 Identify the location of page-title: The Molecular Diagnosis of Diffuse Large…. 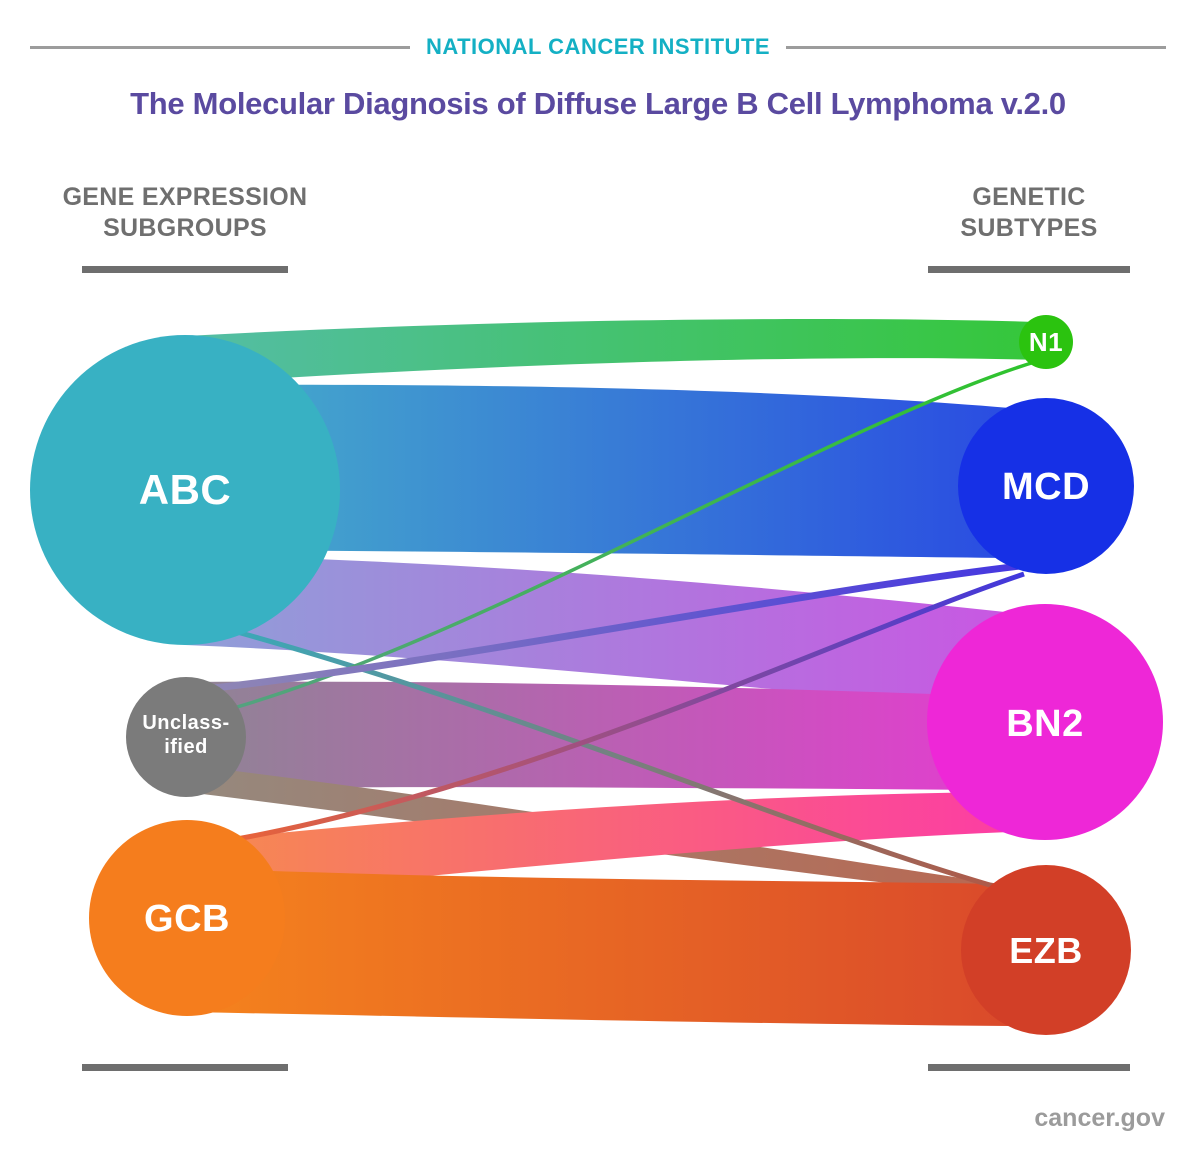
(598, 103).